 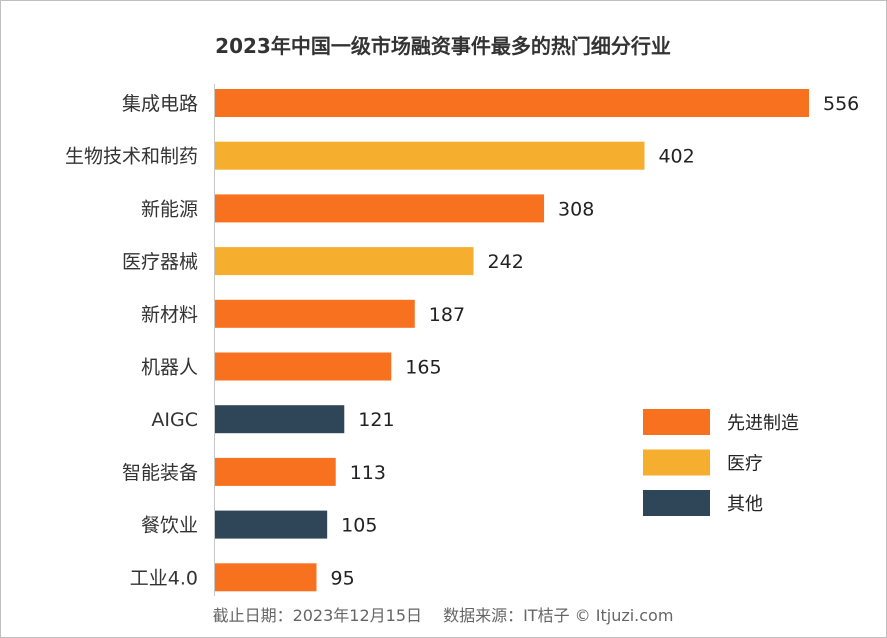 I want to click on data-label: 556, so click(x=841, y=104).